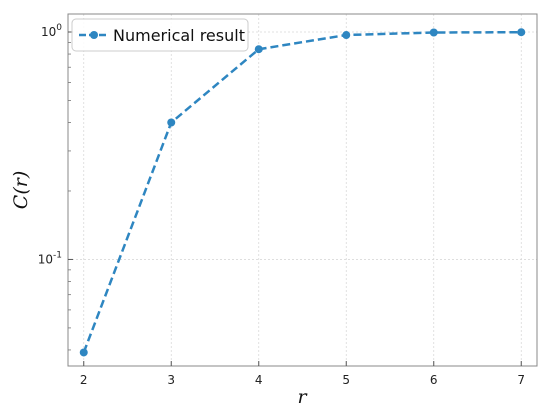  Describe the element at coordinates (302, 397) in the screenshot. I see `x-axis-label: r` at that location.